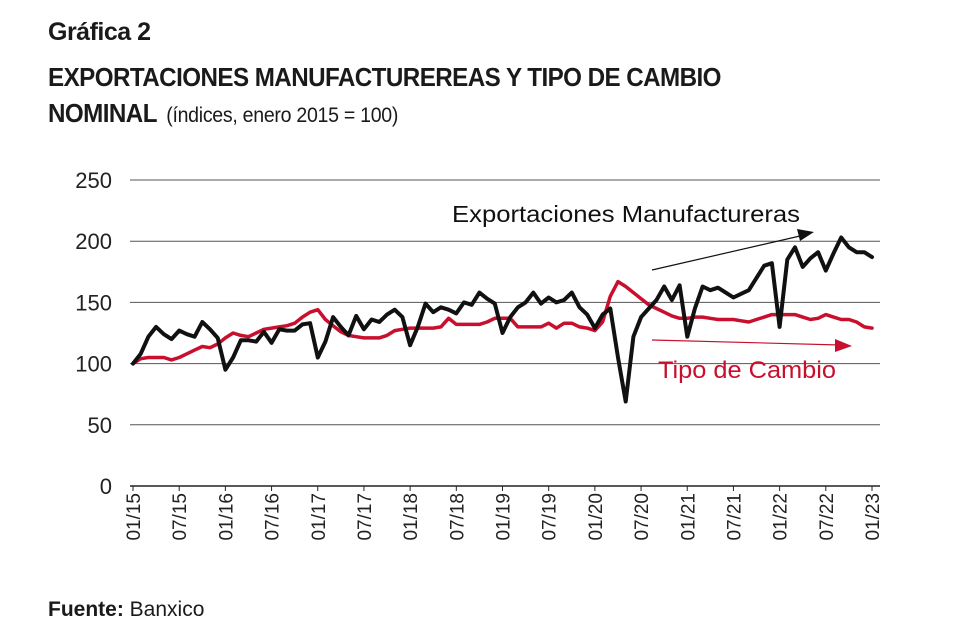 Image resolution: width=960 pixels, height=640 pixels. What do you see at coordinates (746, 342) in the screenshot?
I see `fx-trend-arrow` at bounding box center [746, 342].